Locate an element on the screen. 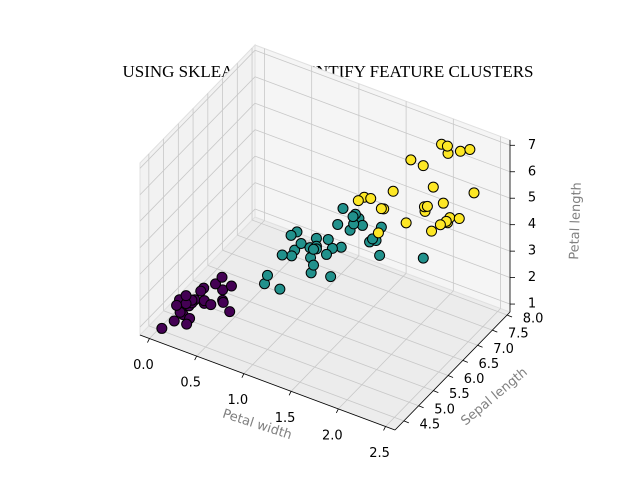  x-tick-label: 0.5 is located at coordinates (190, 383).